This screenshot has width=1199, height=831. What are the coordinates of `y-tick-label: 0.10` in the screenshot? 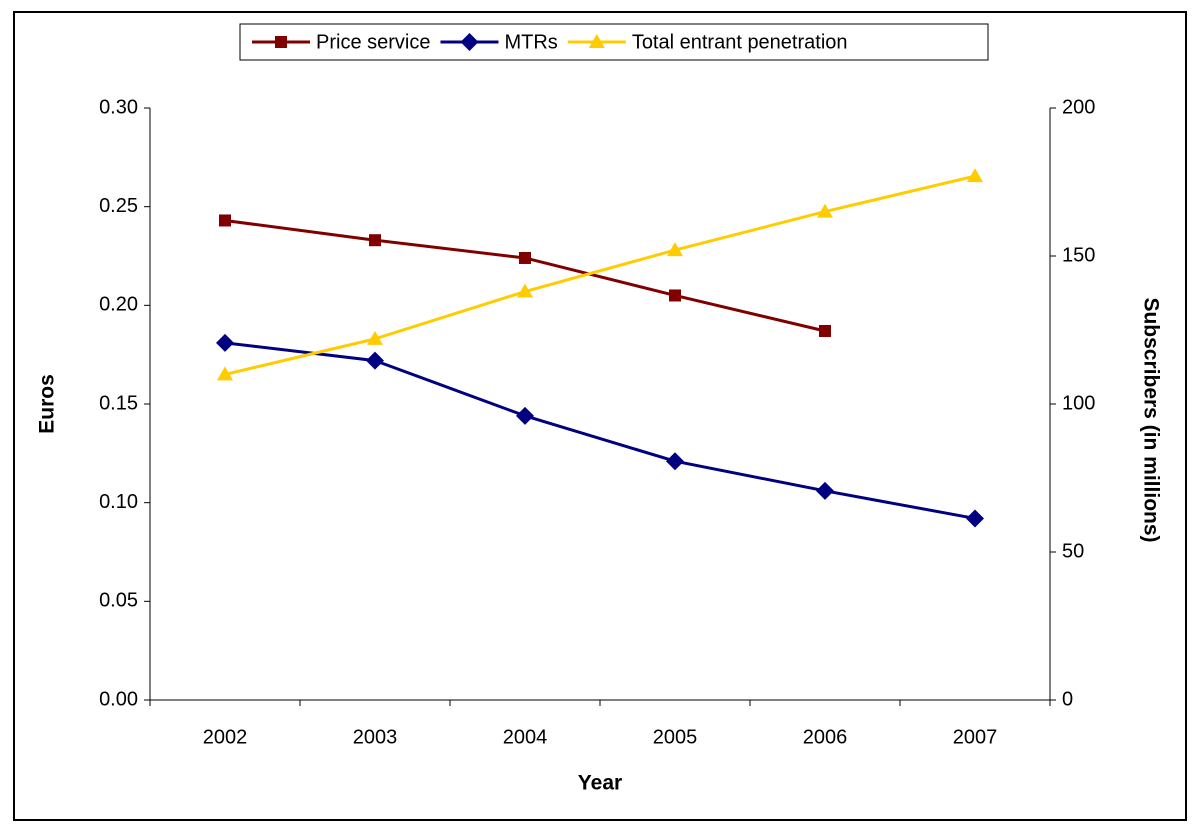 It's located at (118, 502).